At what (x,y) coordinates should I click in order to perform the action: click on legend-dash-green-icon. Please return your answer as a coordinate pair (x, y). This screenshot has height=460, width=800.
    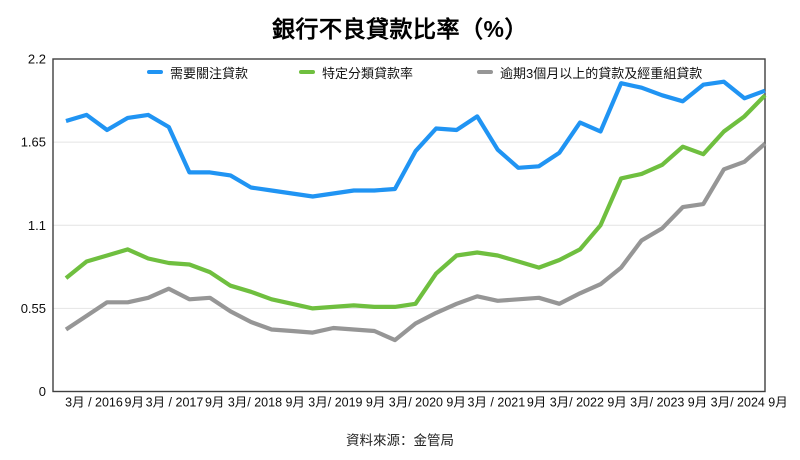
    Looking at the image, I should click on (307, 72).